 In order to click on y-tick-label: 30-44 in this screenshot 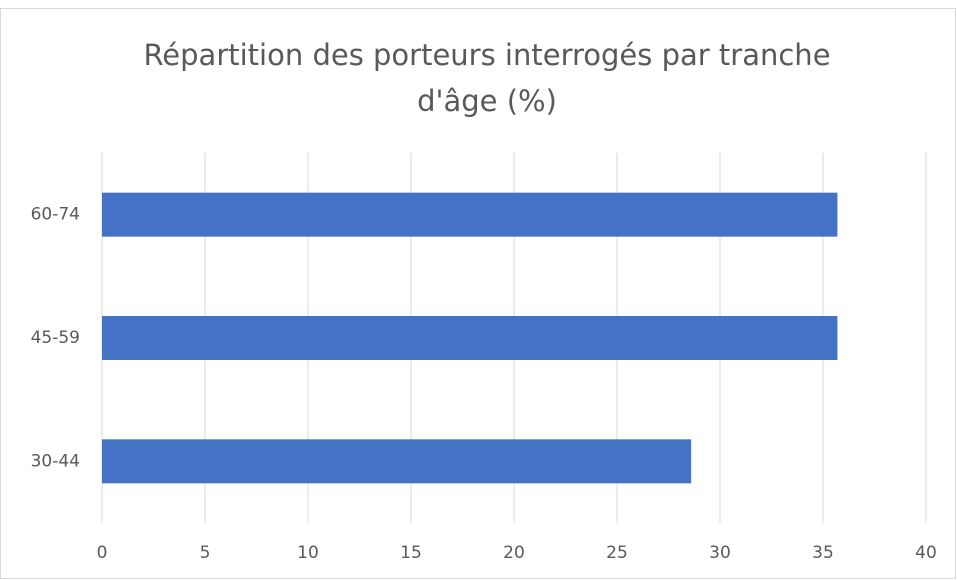, I will do `click(55, 461)`.